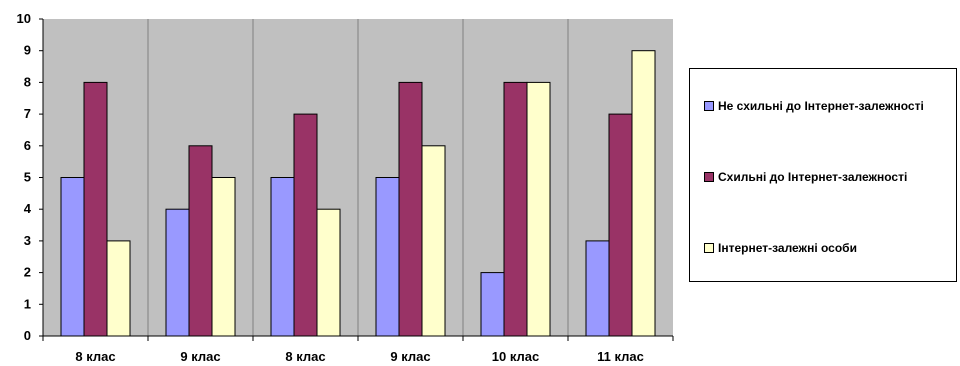  I want to click on legend-item-series-3: Інтернет-залежні особи, so click(780, 248).